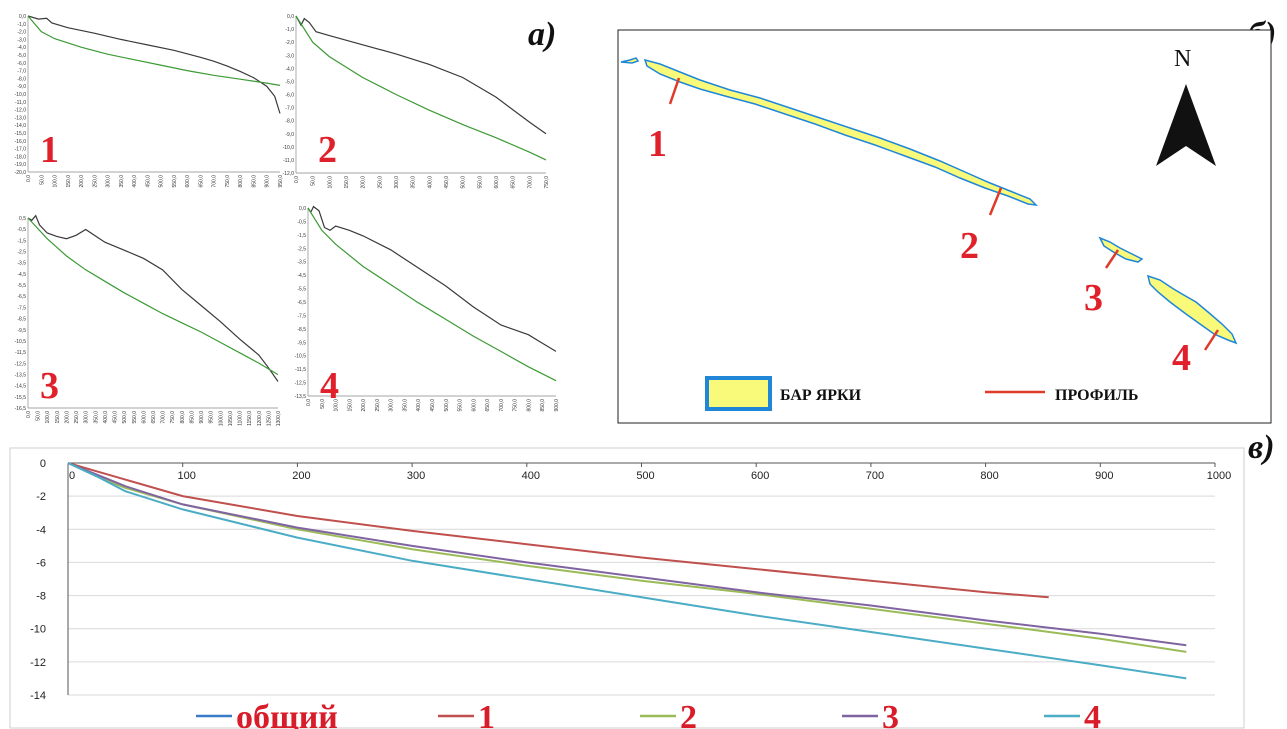 The height and width of the screenshot is (729, 1287). What do you see at coordinates (241, 418) in the screenshot?
I see `x-tick-label: 1100,0` at bounding box center [241, 418].